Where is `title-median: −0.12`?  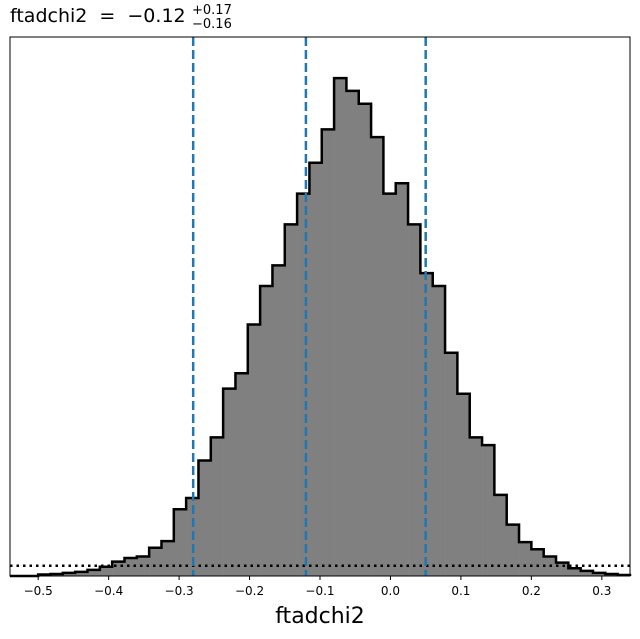
title-median: −0.12 is located at coordinates (156, 16).